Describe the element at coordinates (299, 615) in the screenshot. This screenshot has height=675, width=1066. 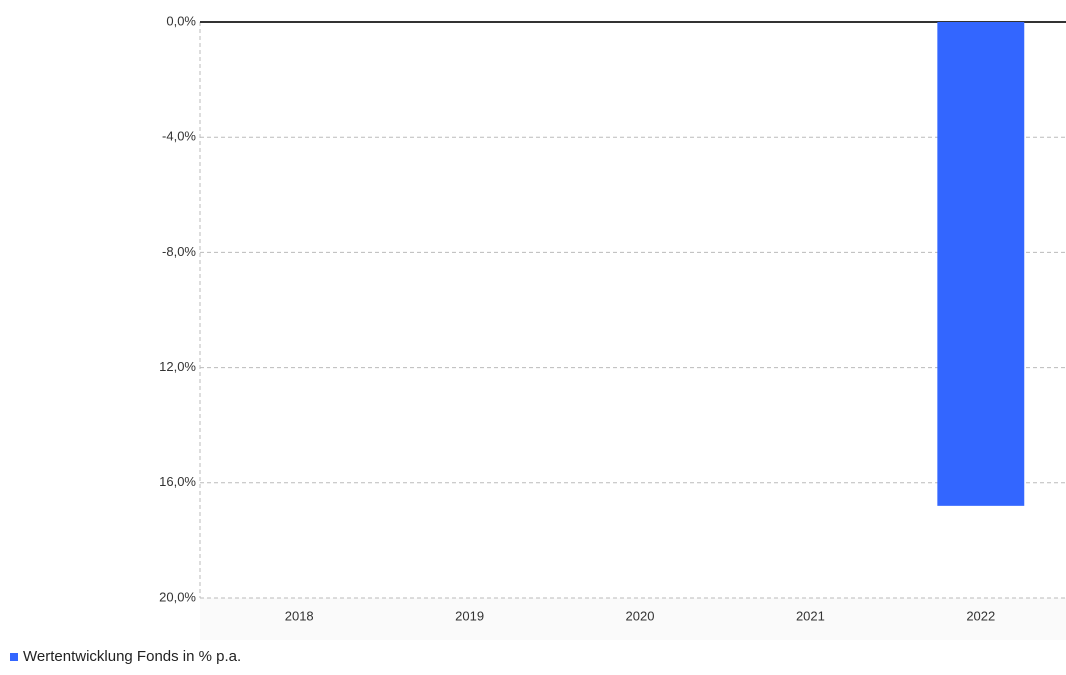
I see `x-tick-label: 2018` at that location.